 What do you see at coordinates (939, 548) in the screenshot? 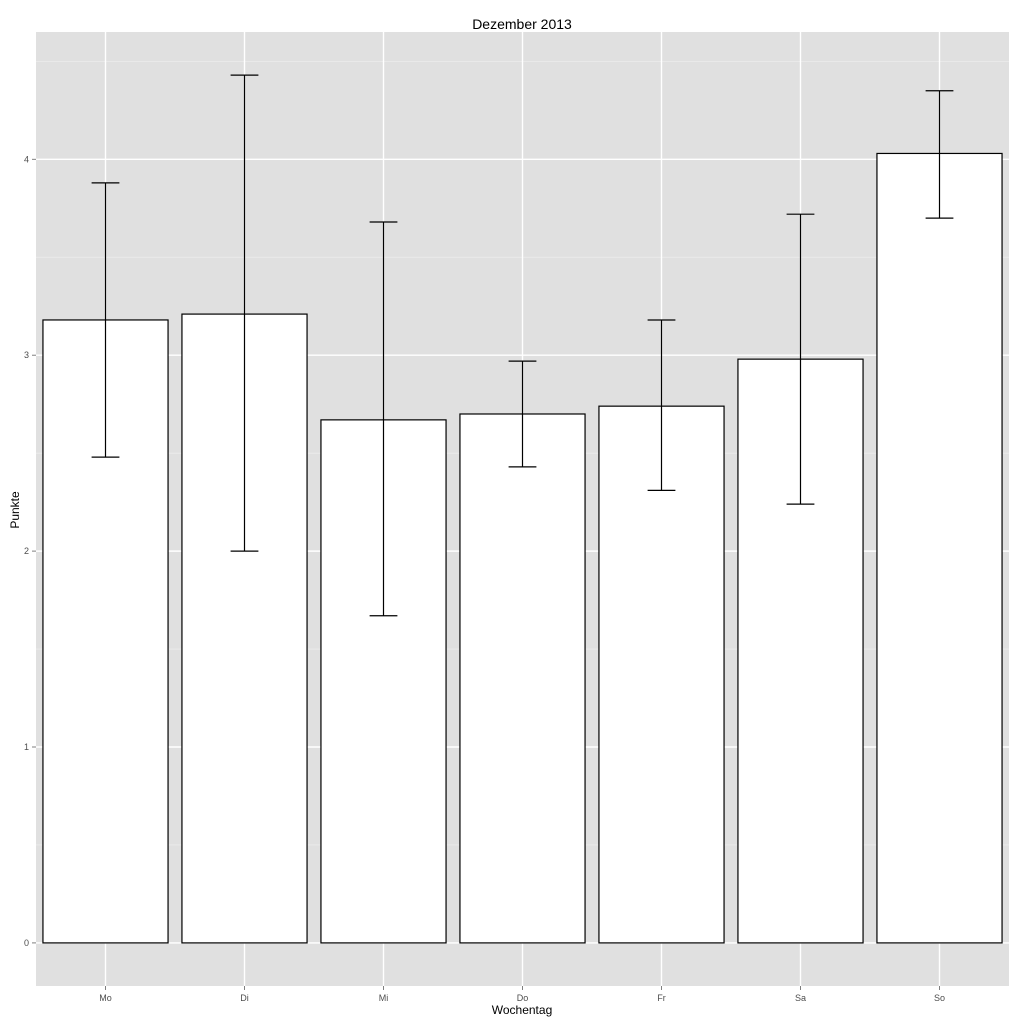
I see `bar-so` at bounding box center [939, 548].